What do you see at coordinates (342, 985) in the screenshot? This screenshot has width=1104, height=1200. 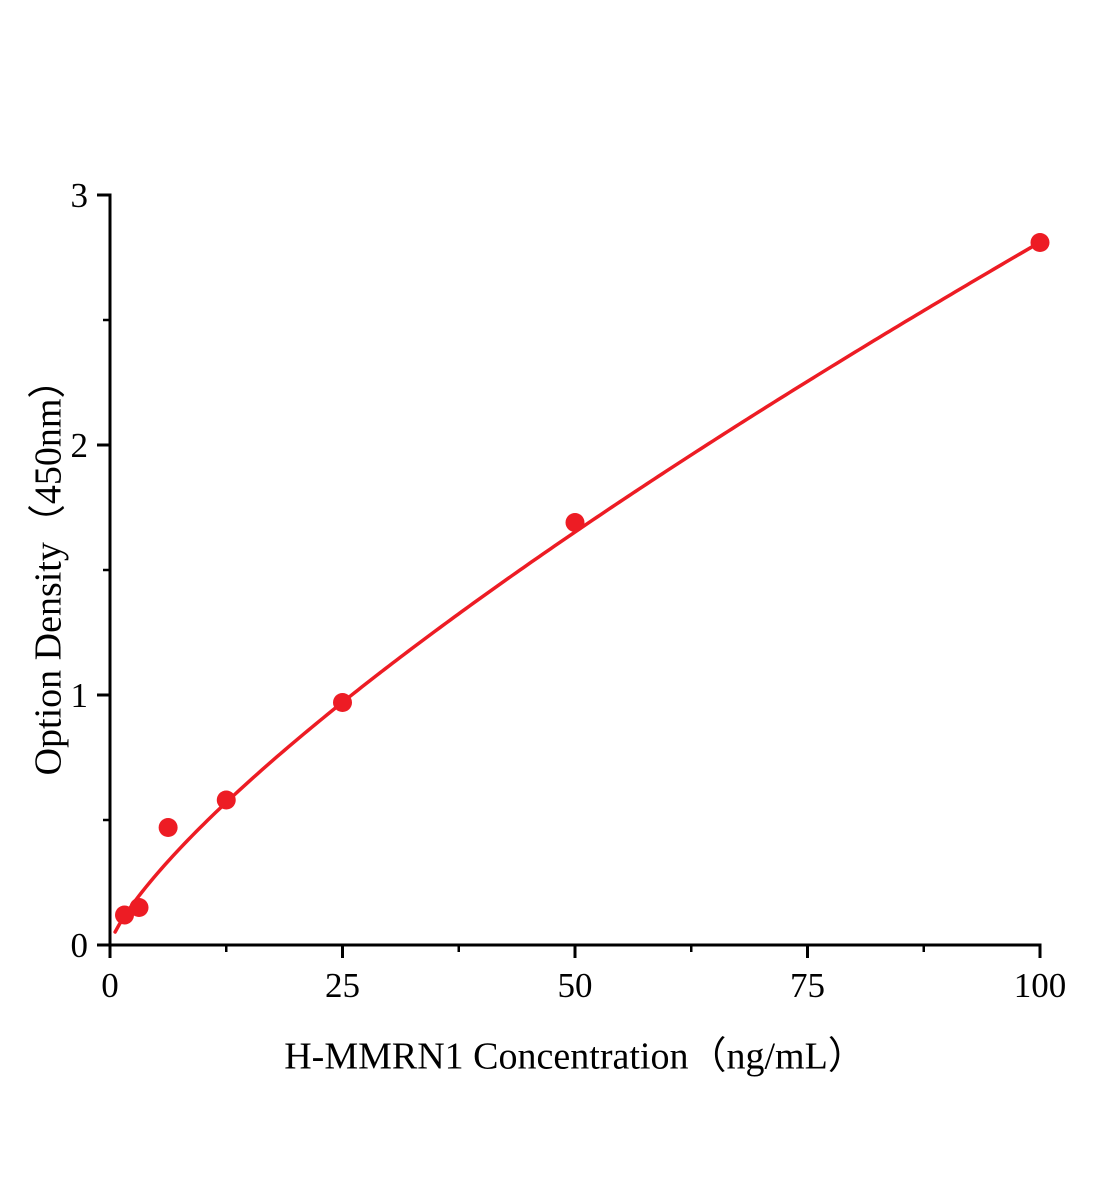 I see `x-tick-label: 25` at bounding box center [342, 985].